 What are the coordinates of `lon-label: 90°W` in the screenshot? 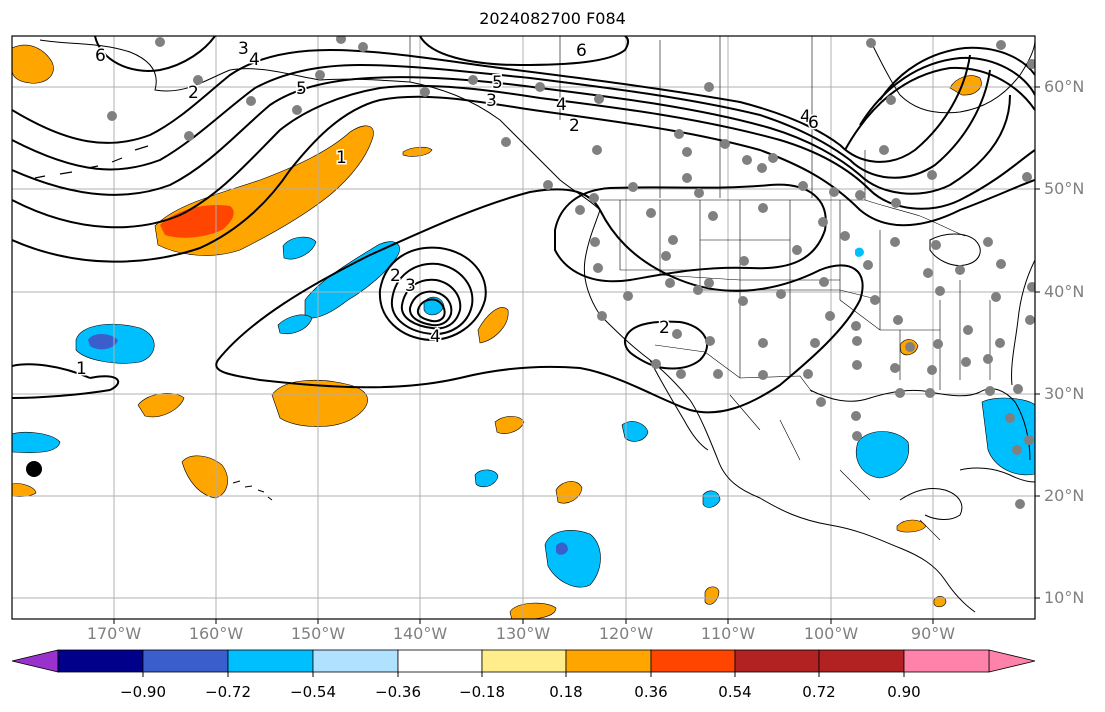 It's located at (933, 633).